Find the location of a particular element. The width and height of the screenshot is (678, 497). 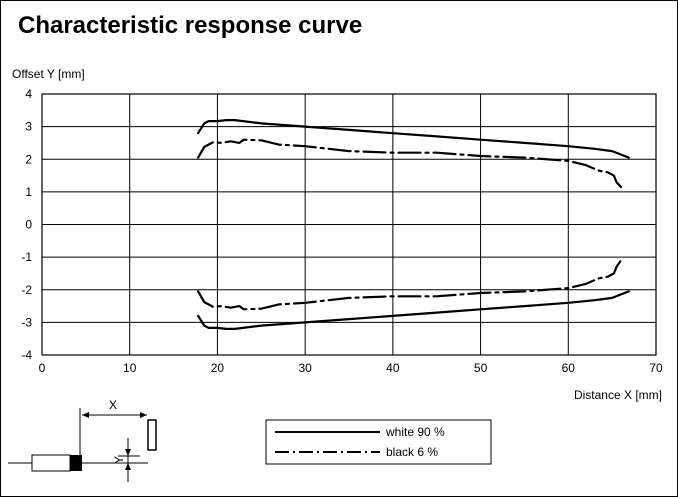

legend: white 90 % black 6 % is located at coordinates (378, 442).